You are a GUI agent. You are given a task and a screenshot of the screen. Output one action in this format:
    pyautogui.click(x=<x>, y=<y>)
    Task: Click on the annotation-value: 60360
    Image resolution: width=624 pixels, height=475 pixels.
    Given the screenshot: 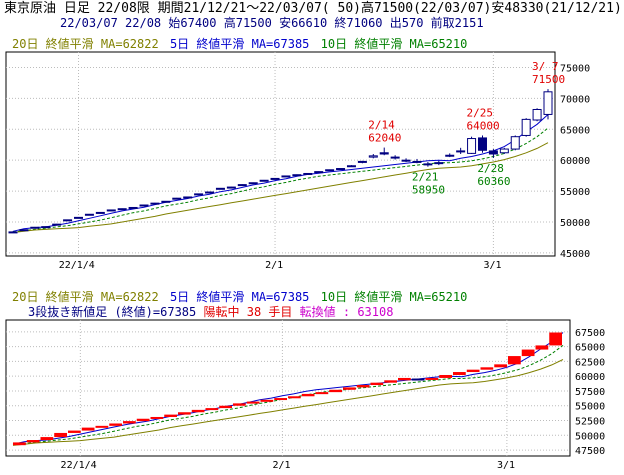 What is the action you would take?
    pyautogui.click(x=493, y=181)
    